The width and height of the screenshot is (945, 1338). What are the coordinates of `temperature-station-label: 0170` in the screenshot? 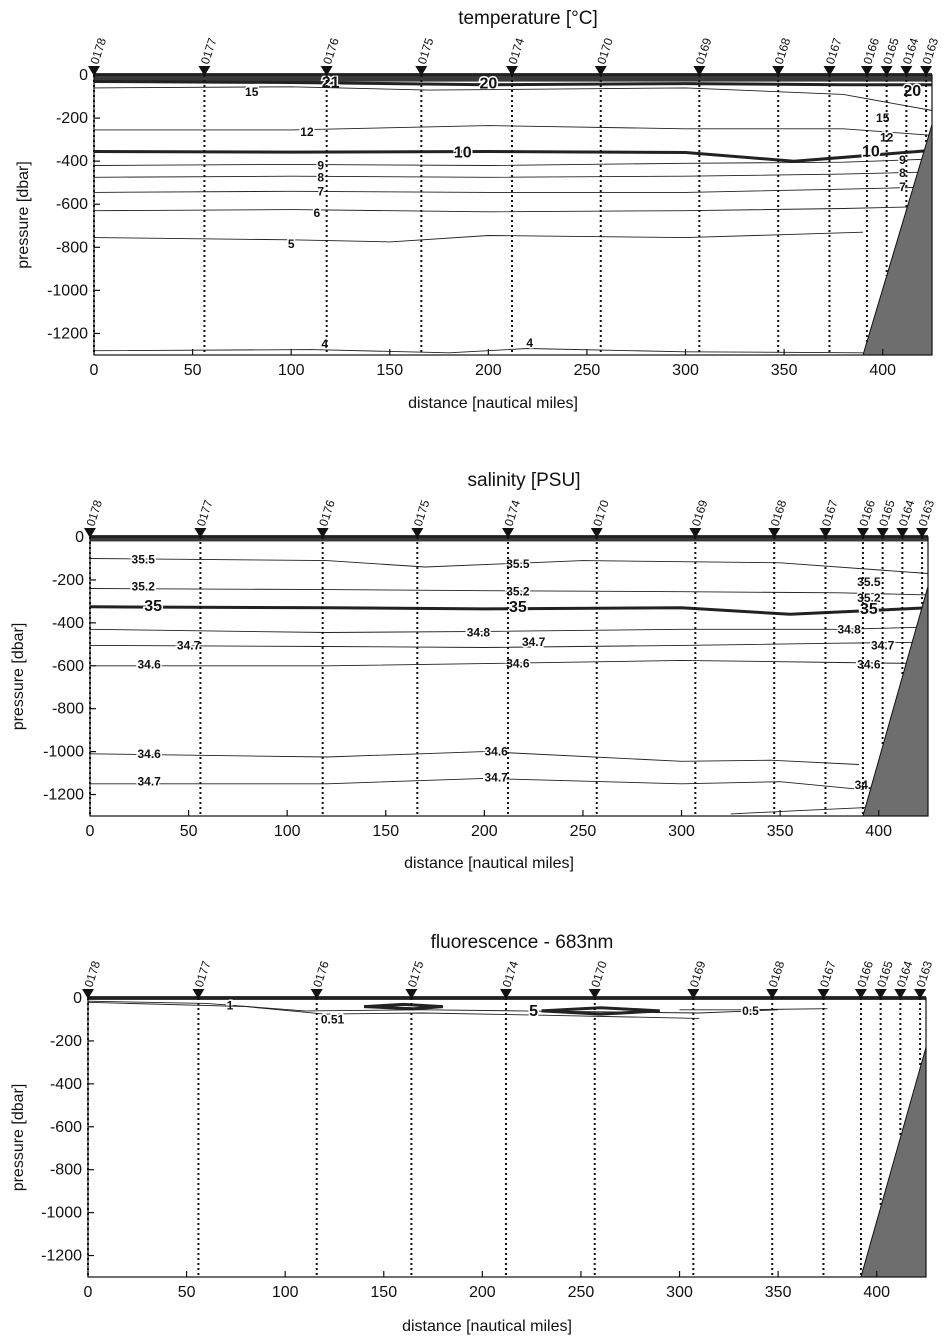 It's located at (605, 51).